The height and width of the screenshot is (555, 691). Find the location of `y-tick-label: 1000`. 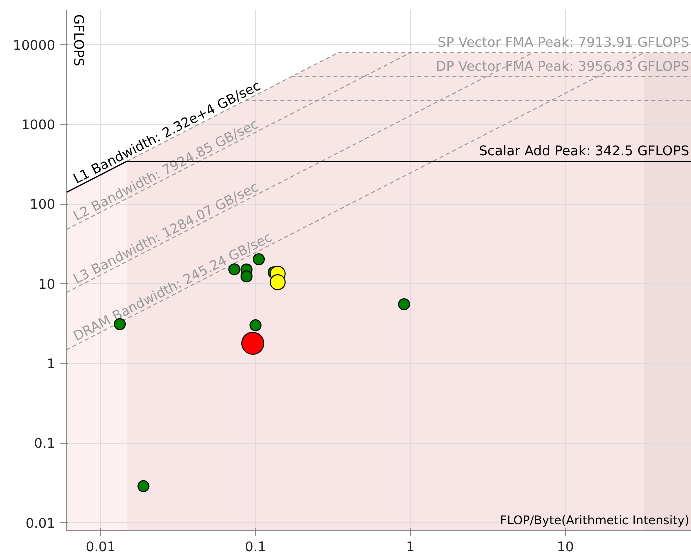

y-tick-label: 1000 is located at coordinates (39, 126).